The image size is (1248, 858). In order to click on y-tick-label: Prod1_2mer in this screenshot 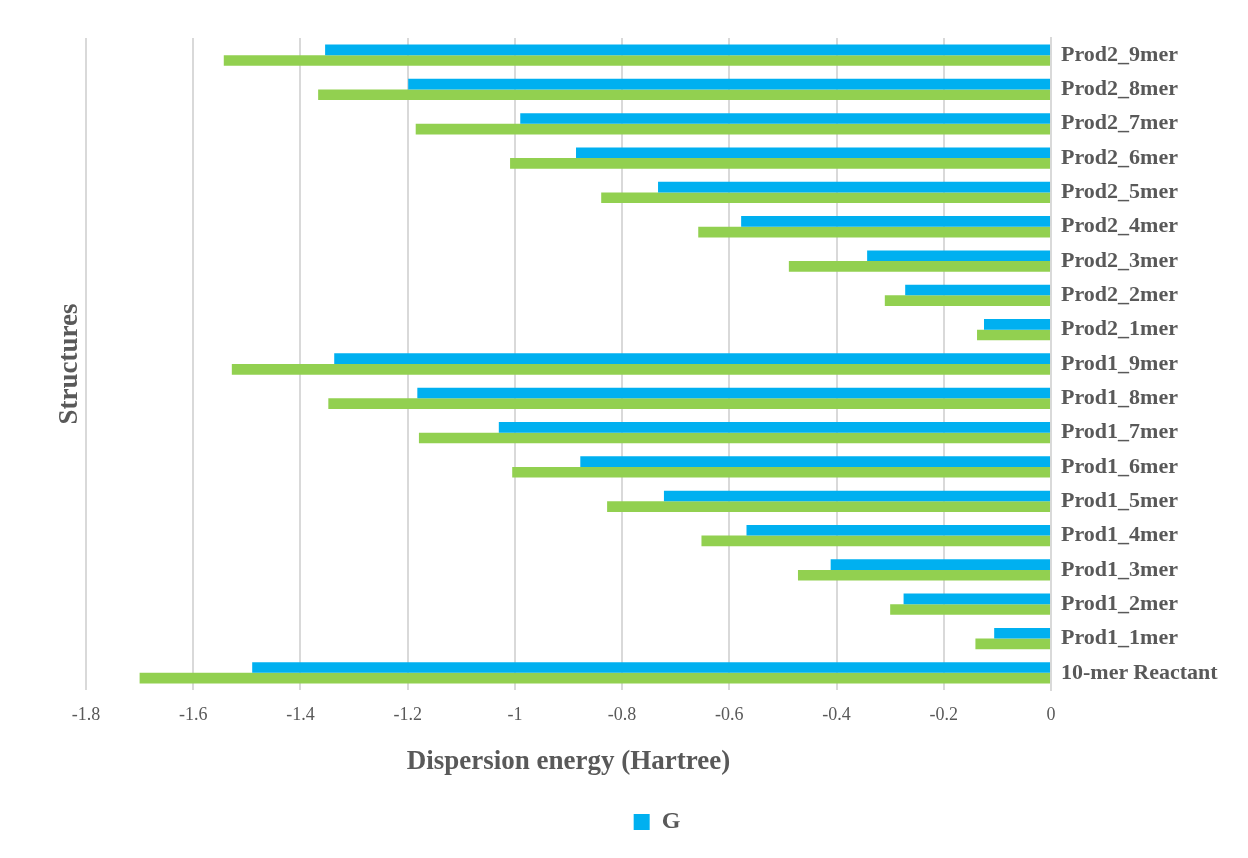, I will do `click(1120, 602)`.